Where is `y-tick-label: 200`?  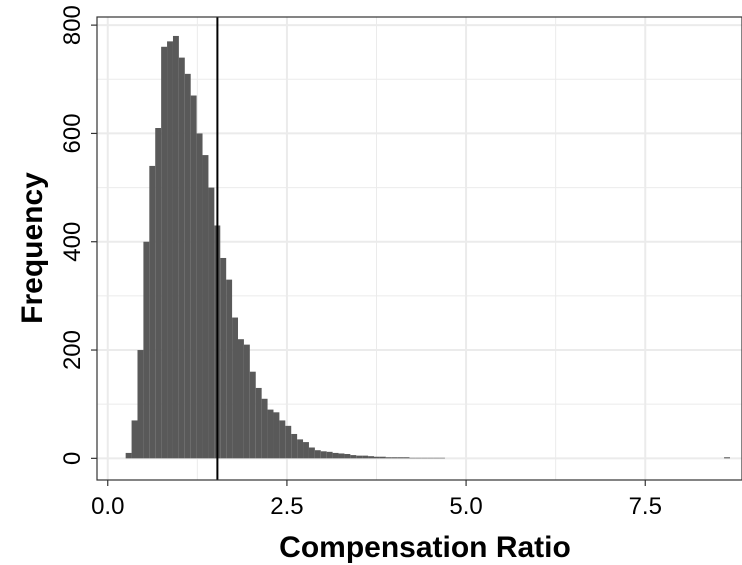
y-tick-label: 200 is located at coordinates (72, 350).